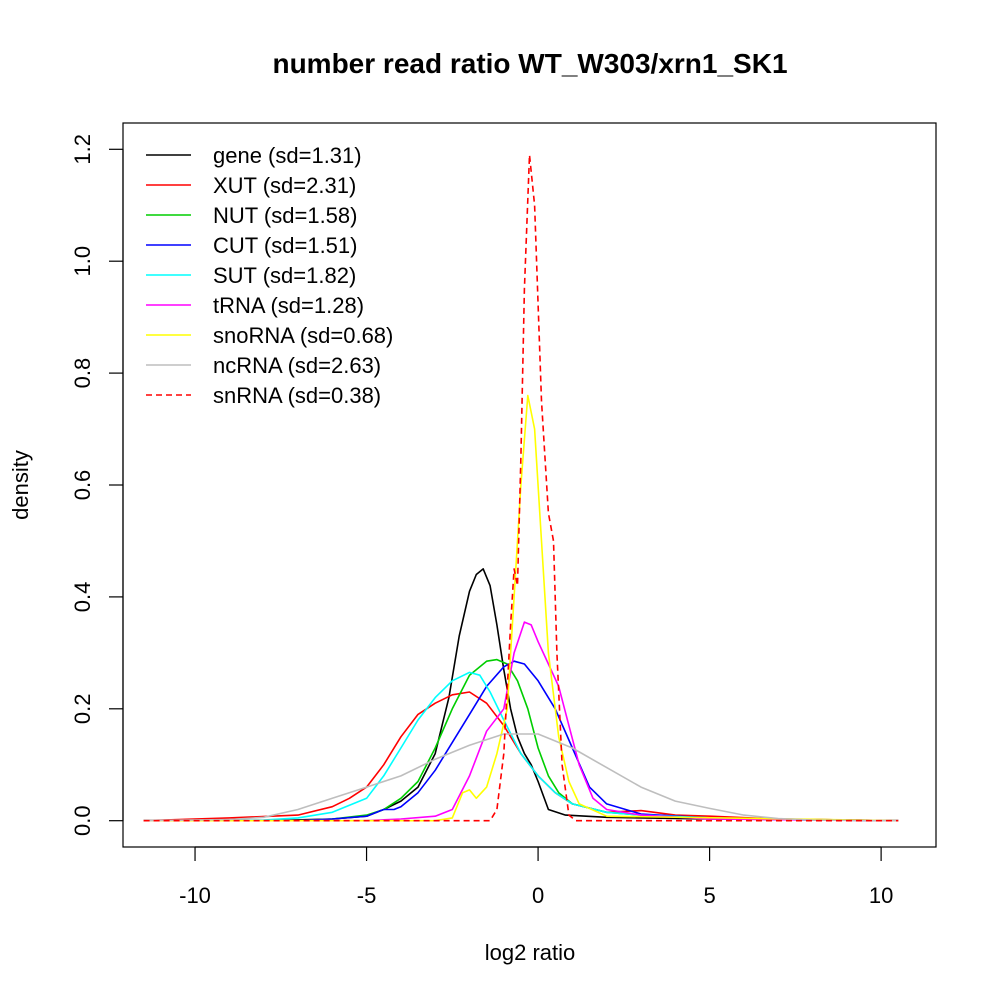 Image resolution: width=1000 pixels, height=1000 pixels. I want to click on y-tick-label: 0.4, so click(82, 597).